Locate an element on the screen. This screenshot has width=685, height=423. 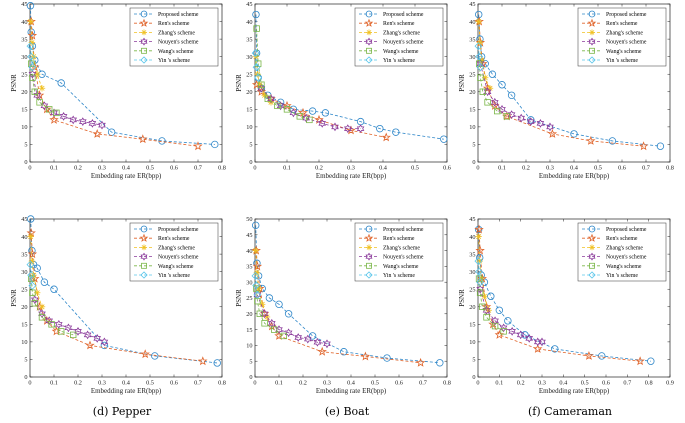
legend-label: Yin 's scheme is located at coordinates (622, 276).